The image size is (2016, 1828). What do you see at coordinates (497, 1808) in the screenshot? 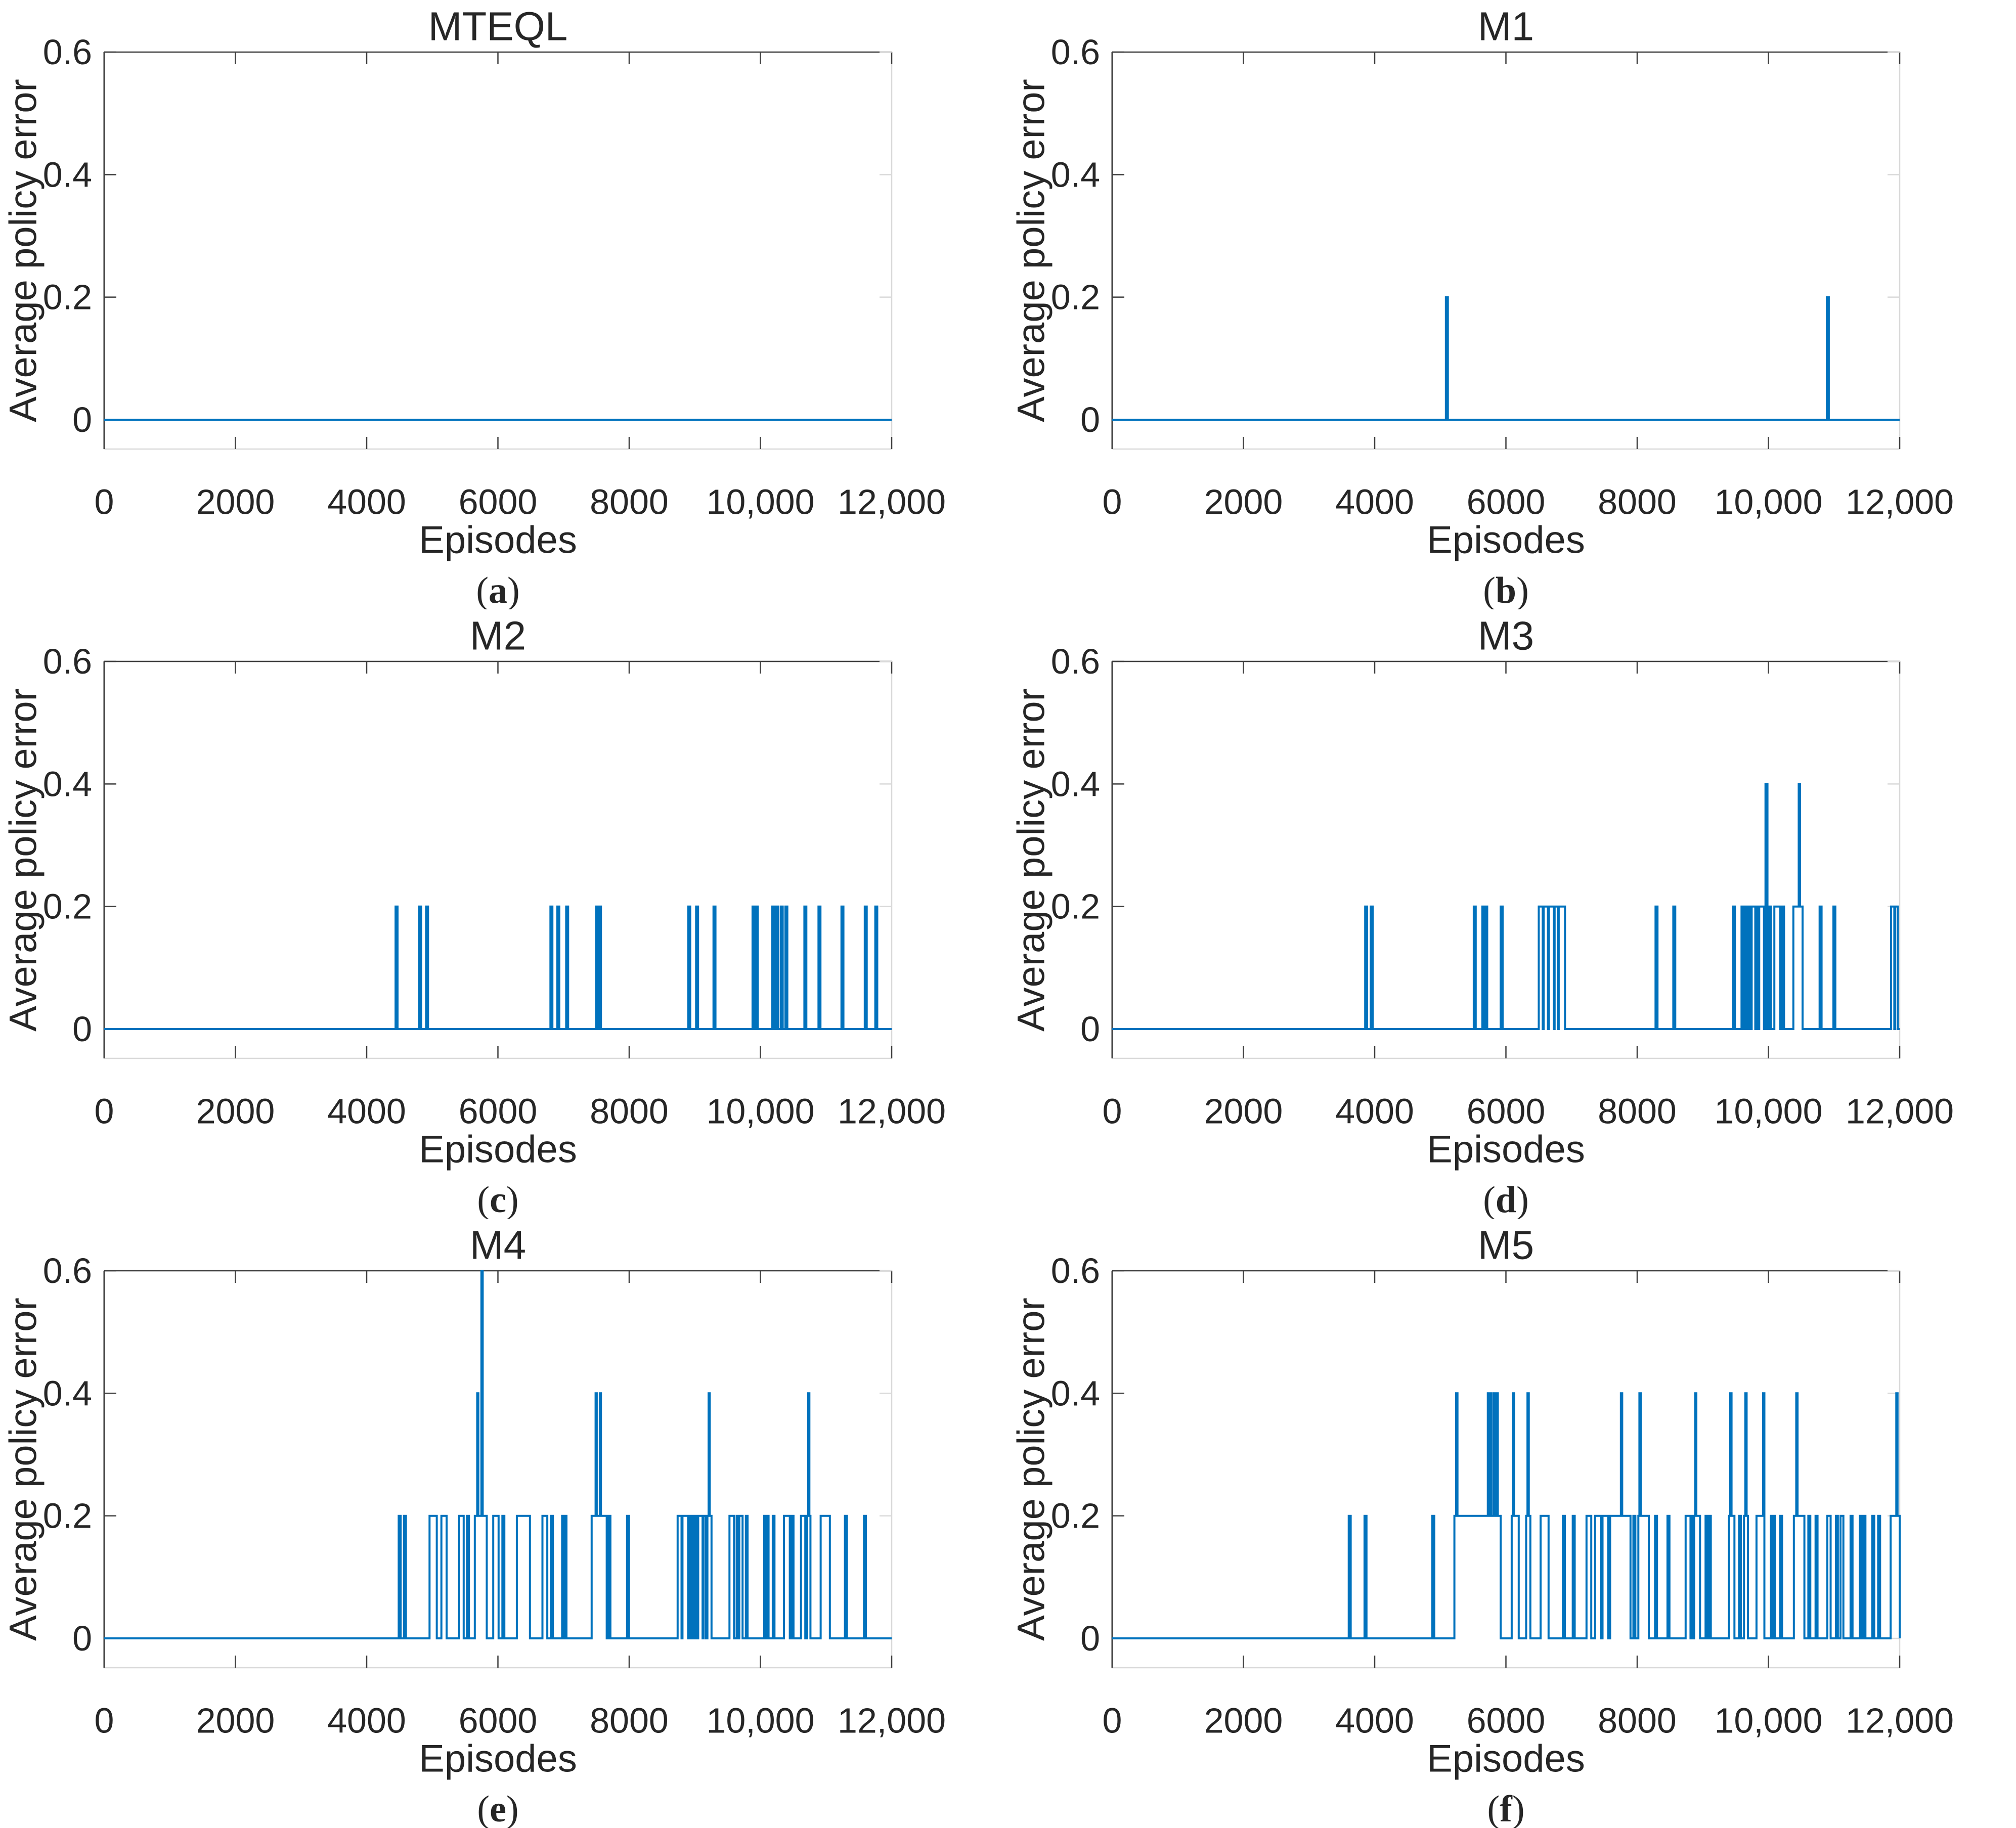
I see `panel-caption: (e)` at bounding box center [497, 1808].